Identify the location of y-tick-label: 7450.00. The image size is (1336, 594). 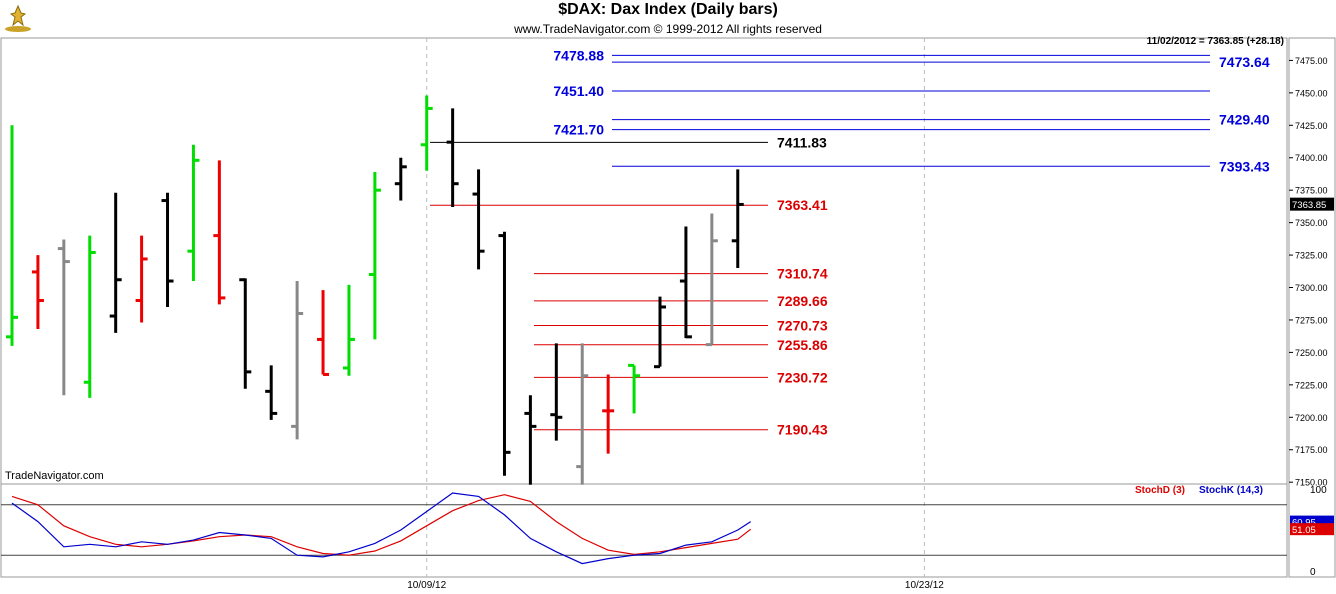
(1311, 93).